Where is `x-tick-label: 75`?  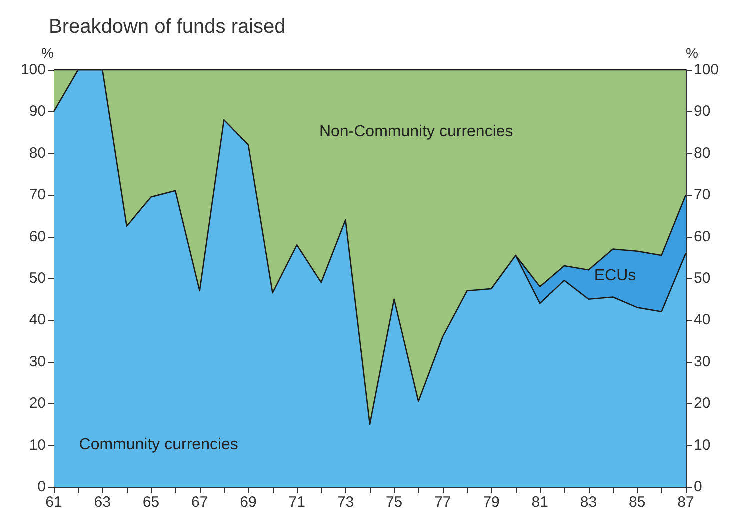
x-tick-label: 75 is located at coordinates (394, 502).